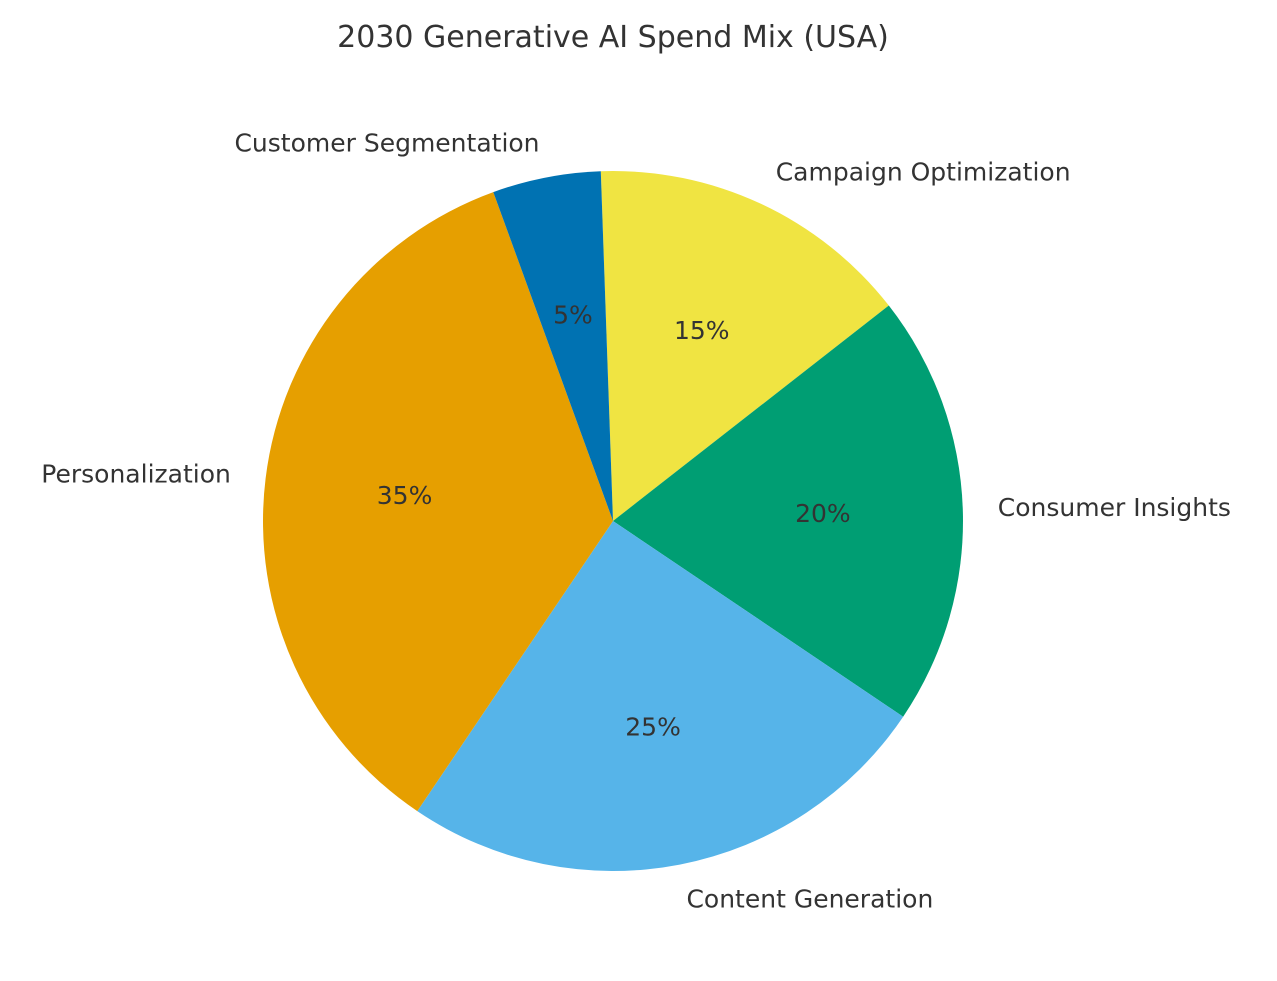 This screenshot has height=981, width=1277. Describe the element at coordinates (1114, 507) in the screenshot. I see `slice-label-consumer-insights: Consumer Insights` at that location.